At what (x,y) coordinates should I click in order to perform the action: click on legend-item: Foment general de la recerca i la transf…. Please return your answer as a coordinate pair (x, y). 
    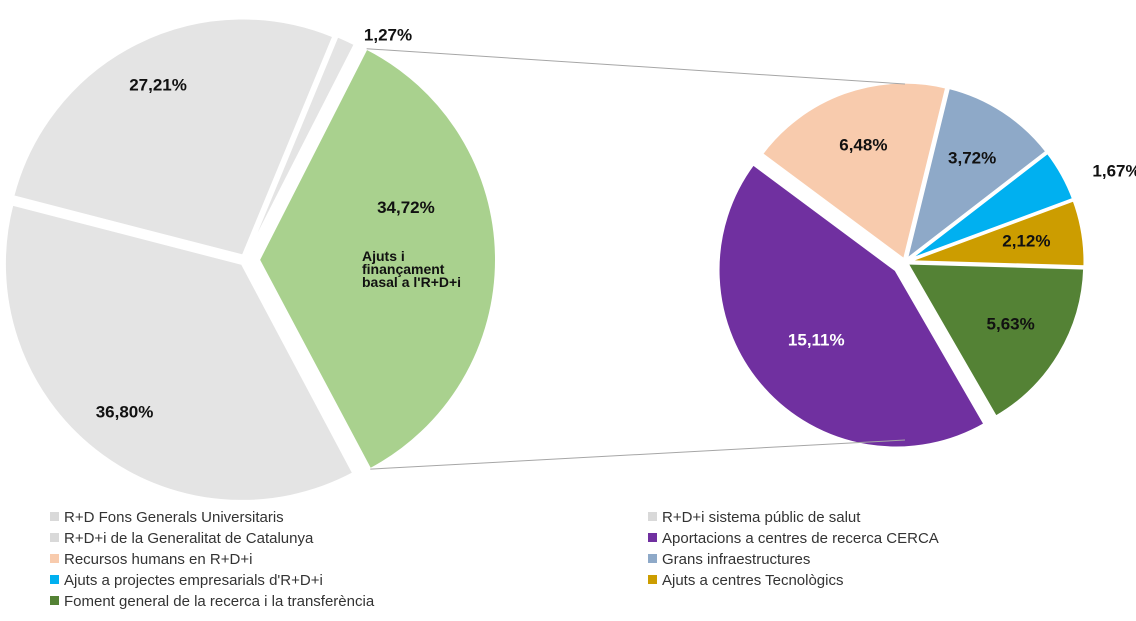
    Looking at the image, I should click on (212, 601).